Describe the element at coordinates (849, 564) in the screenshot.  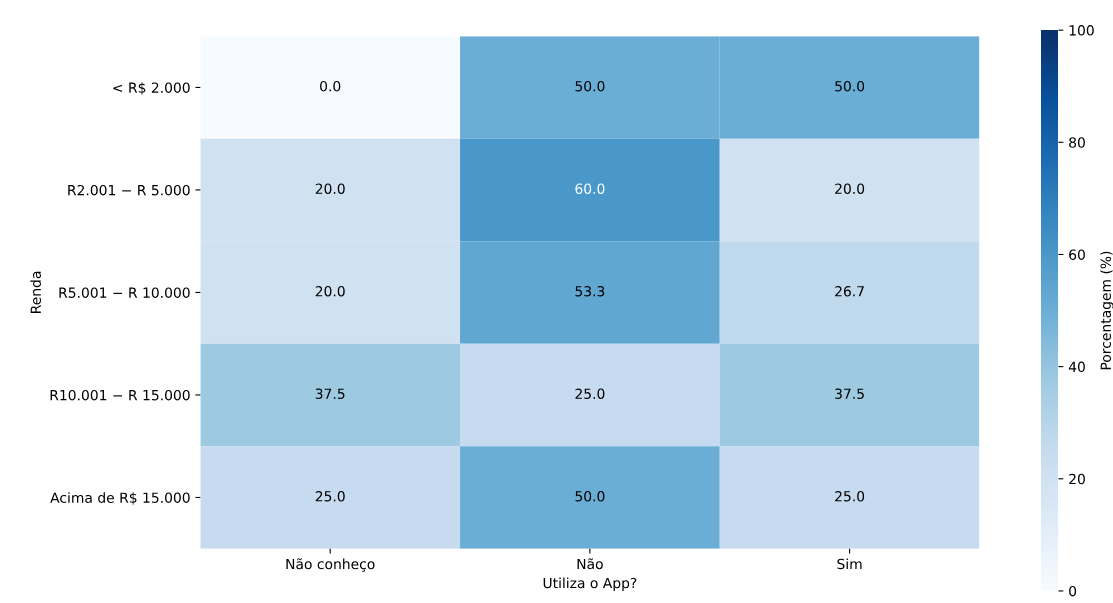
I see `x-tick-label: Sim` at that location.